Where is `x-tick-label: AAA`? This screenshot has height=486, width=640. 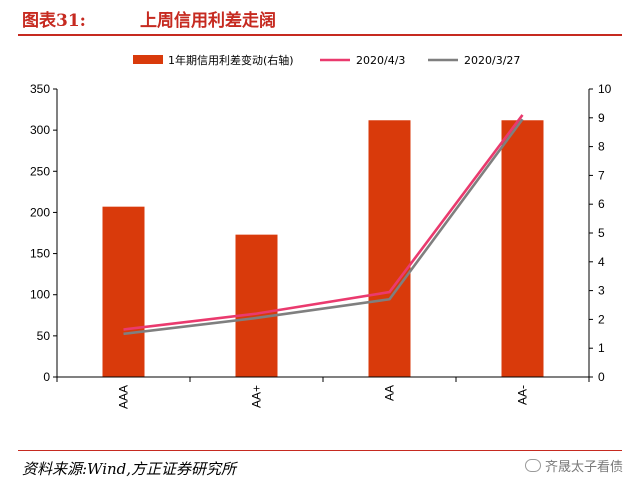
x-tick-label: AAA is located at coordinates (124, 397).